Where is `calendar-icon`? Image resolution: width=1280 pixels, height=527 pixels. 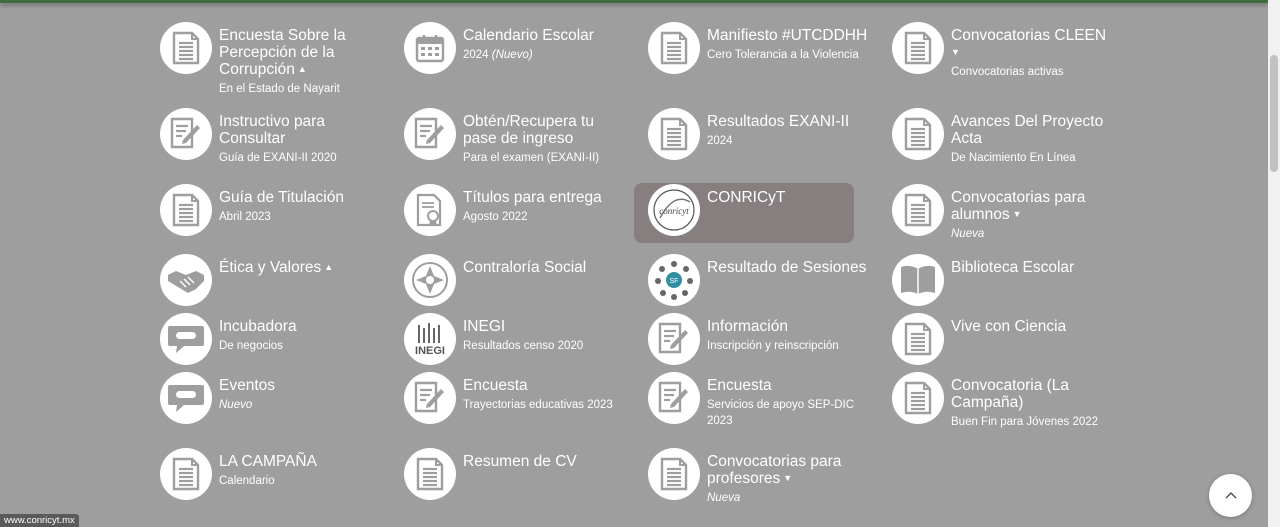 calendar-icon is located at coordinates (430, 49).